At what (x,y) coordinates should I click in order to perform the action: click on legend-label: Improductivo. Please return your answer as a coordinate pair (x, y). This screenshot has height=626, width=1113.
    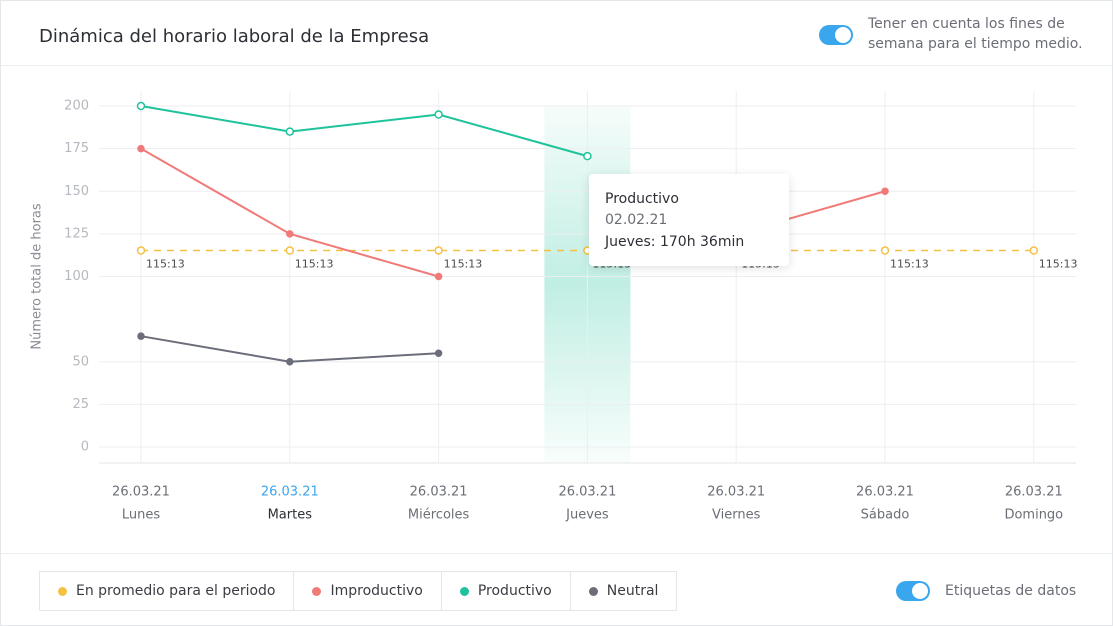
    Looking at the image, I should click on (376, 591).